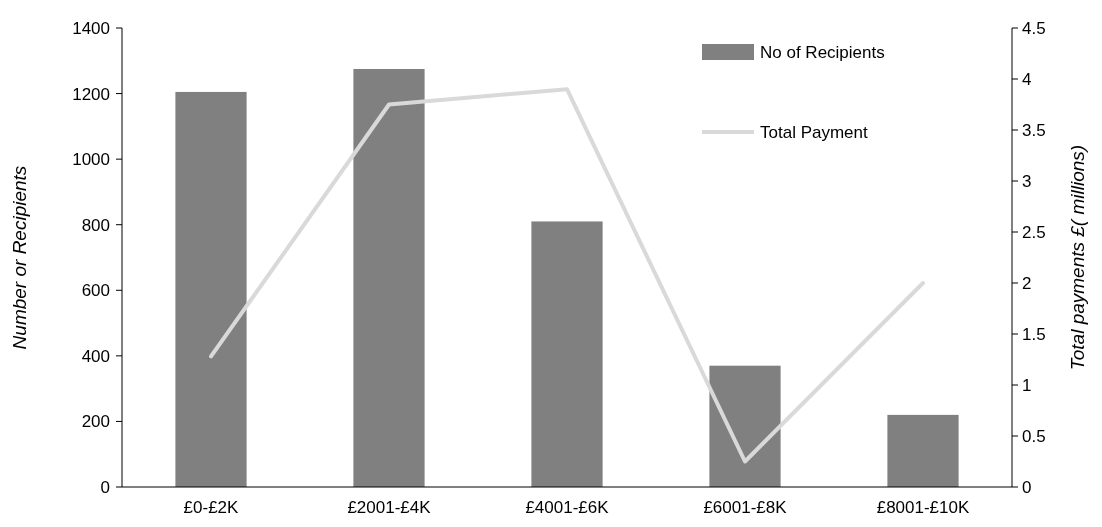 The height and width of the screenshot is (527, 1102). What do you see at coordinates (91, 160) in the screenshot?
I see `y-tick-label: 1000` at bounding box center [91, 160].